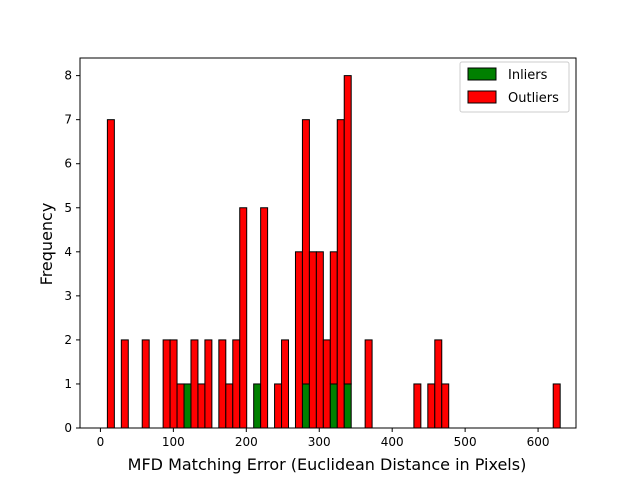 The width and height of the screenshot is (640, 484). What do you see at coordinates (173, 442) in the screenshot?
I see `x-tick-label: 100` at bounding box center [173, 442].